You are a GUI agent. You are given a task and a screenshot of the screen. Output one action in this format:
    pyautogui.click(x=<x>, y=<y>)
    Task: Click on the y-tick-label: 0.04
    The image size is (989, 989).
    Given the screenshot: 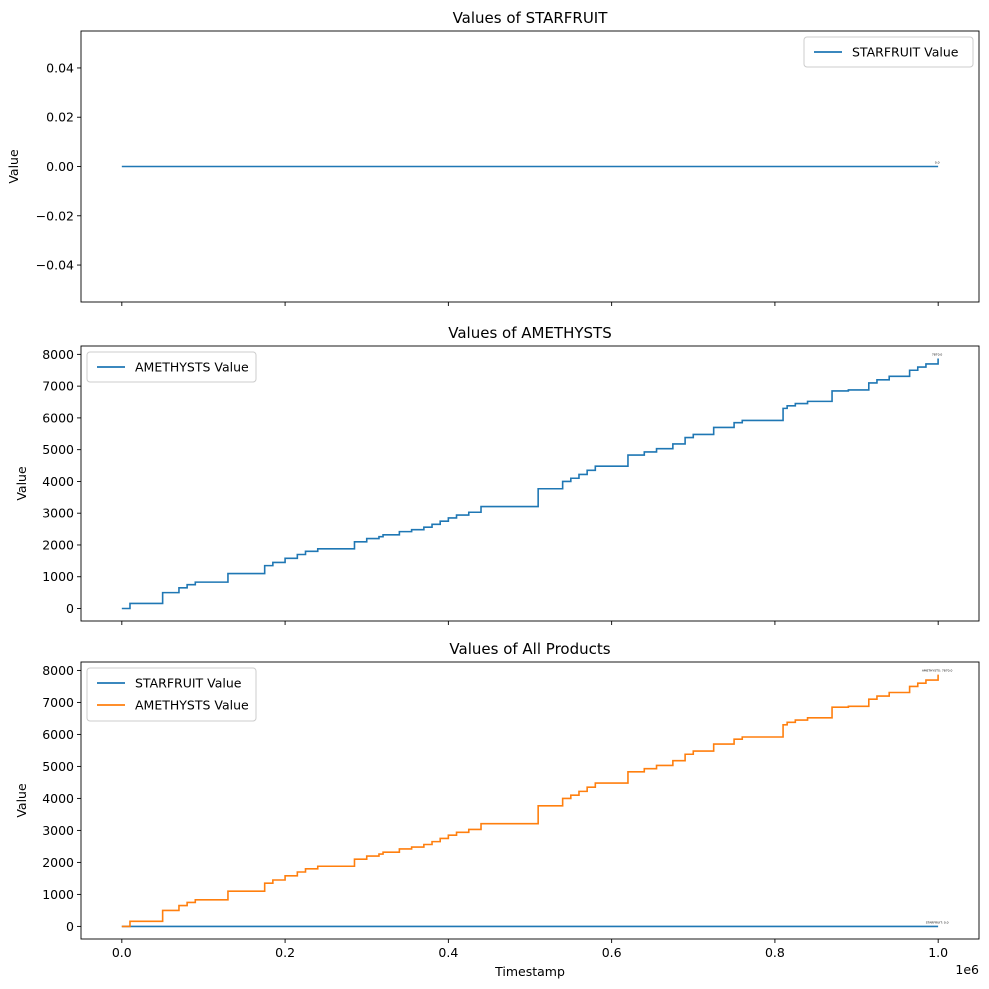 What is the action you would take?
    pyautogui.click(x=60, y=67)
    